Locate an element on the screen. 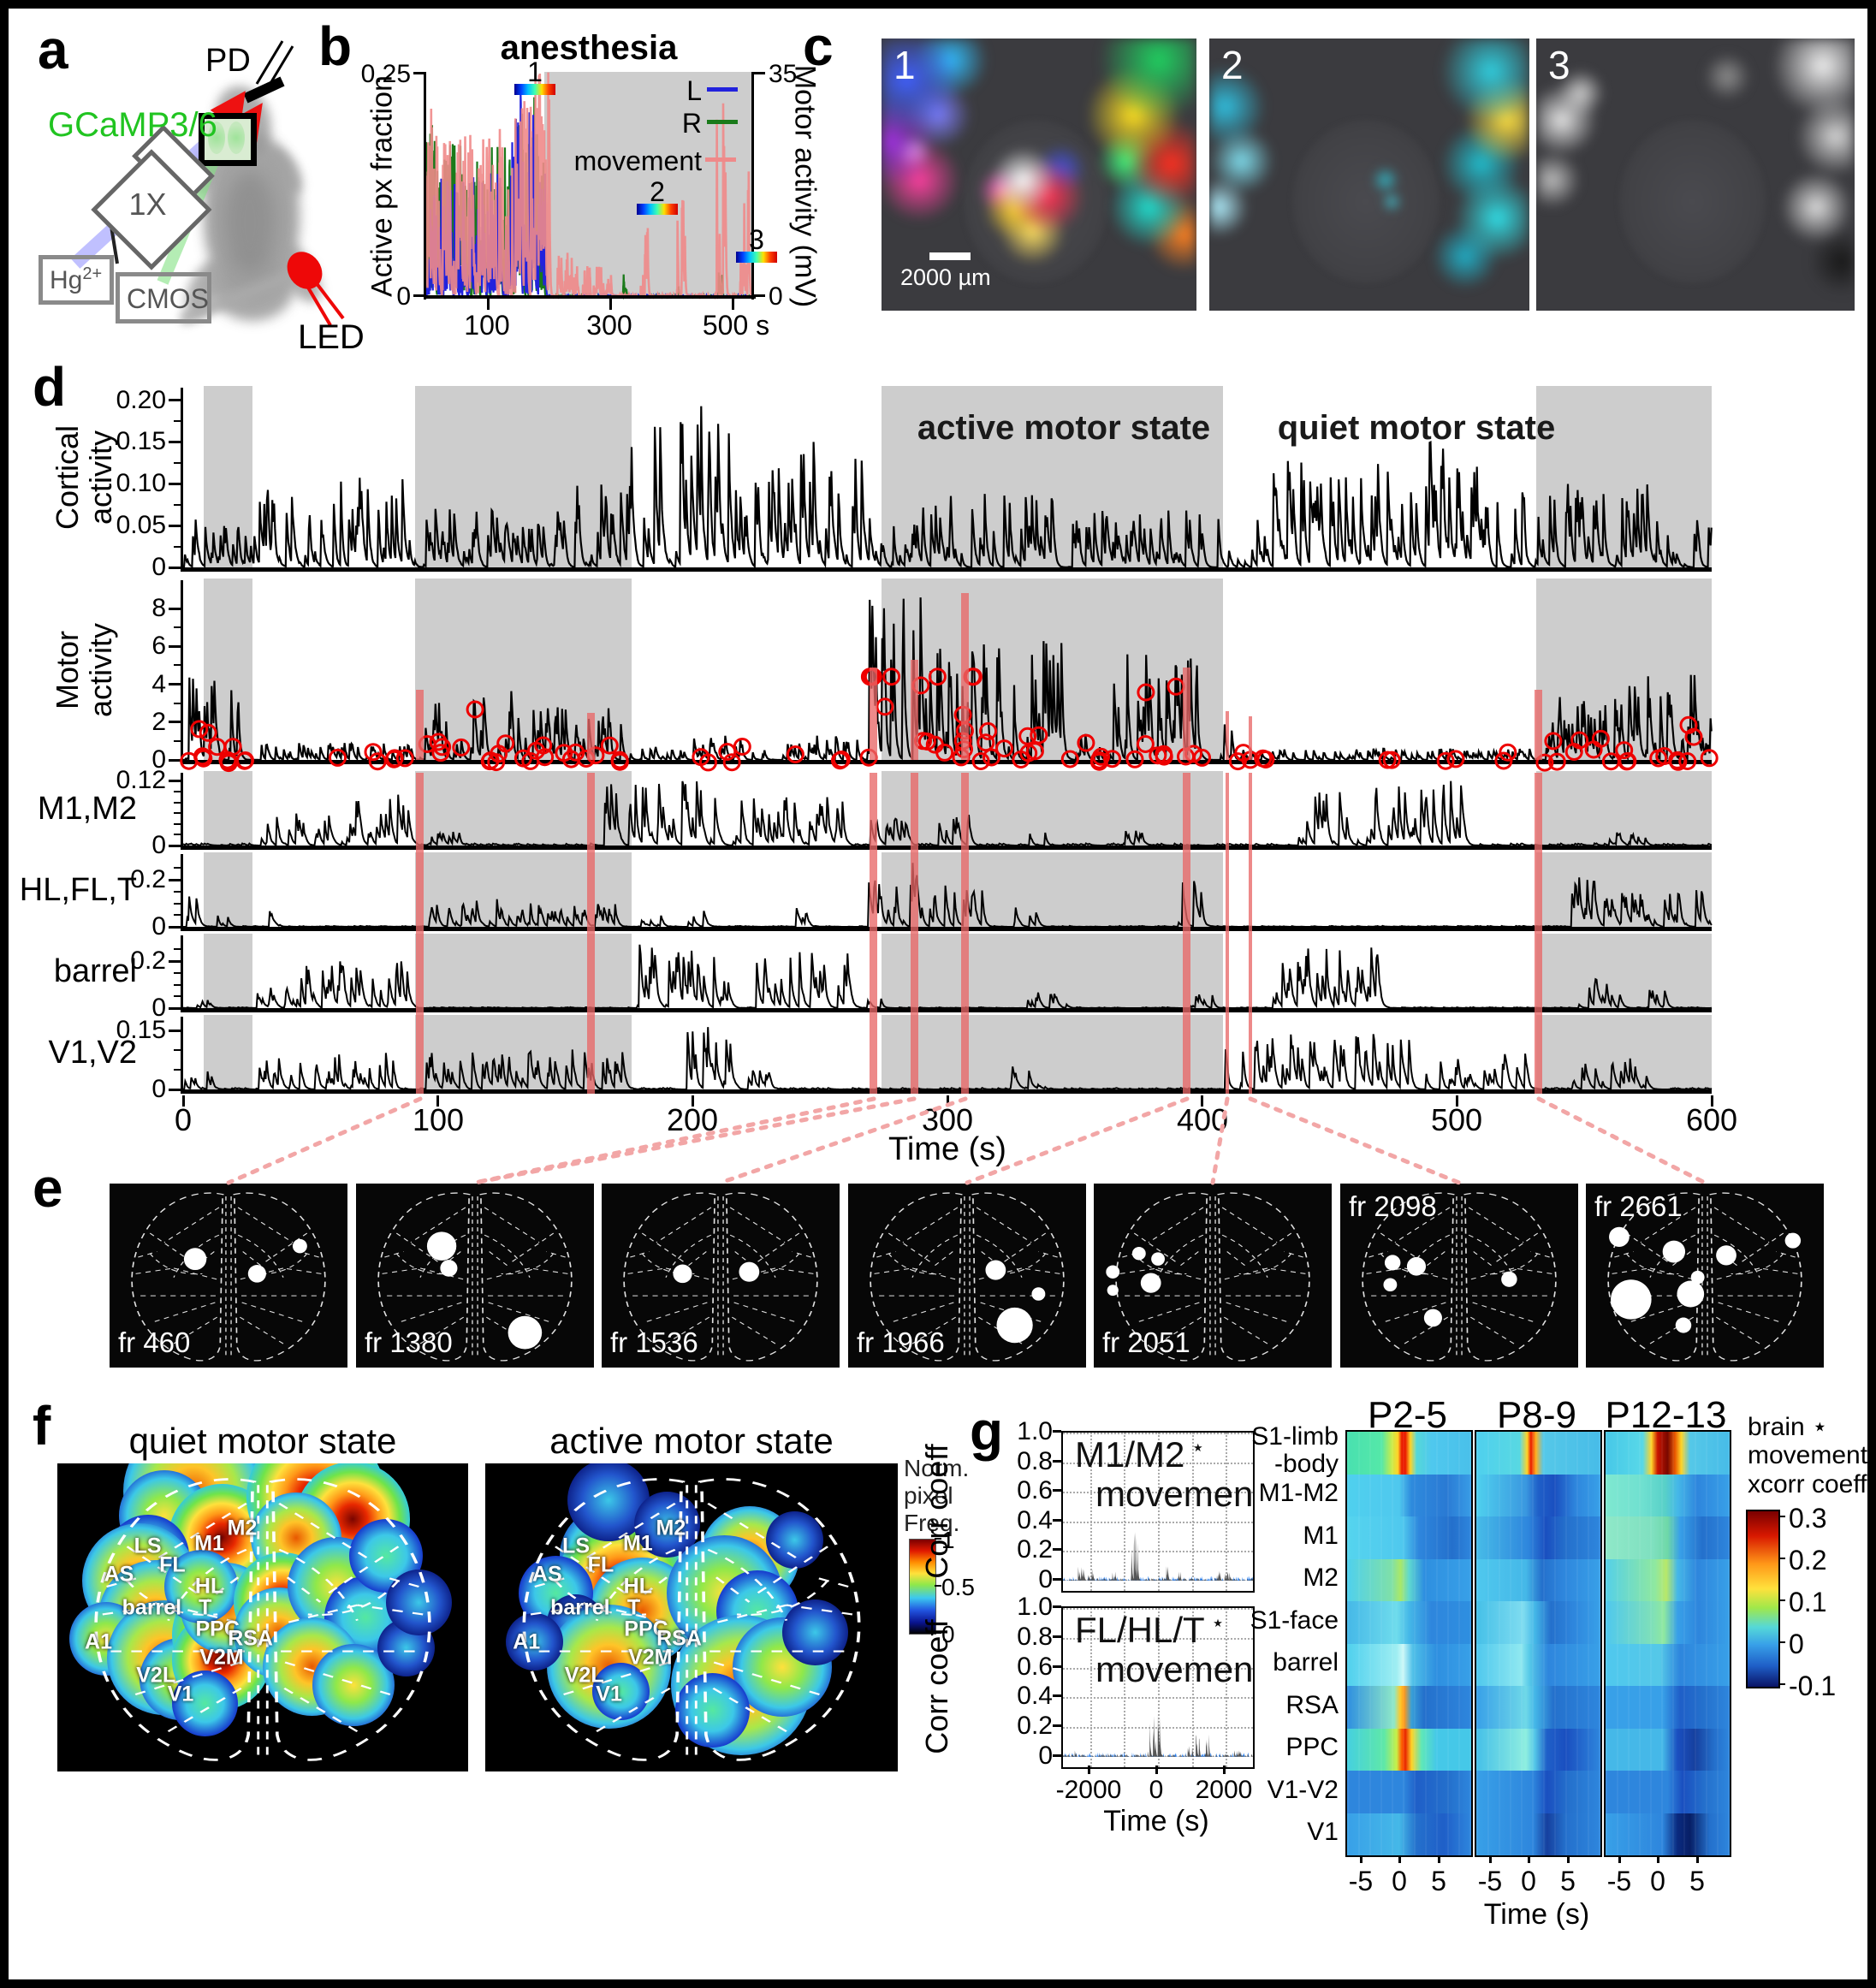 The height and width of the screenshot is (1988, 1876). e-frame-label: fr 1536 is located at coordinates (654, 1342).